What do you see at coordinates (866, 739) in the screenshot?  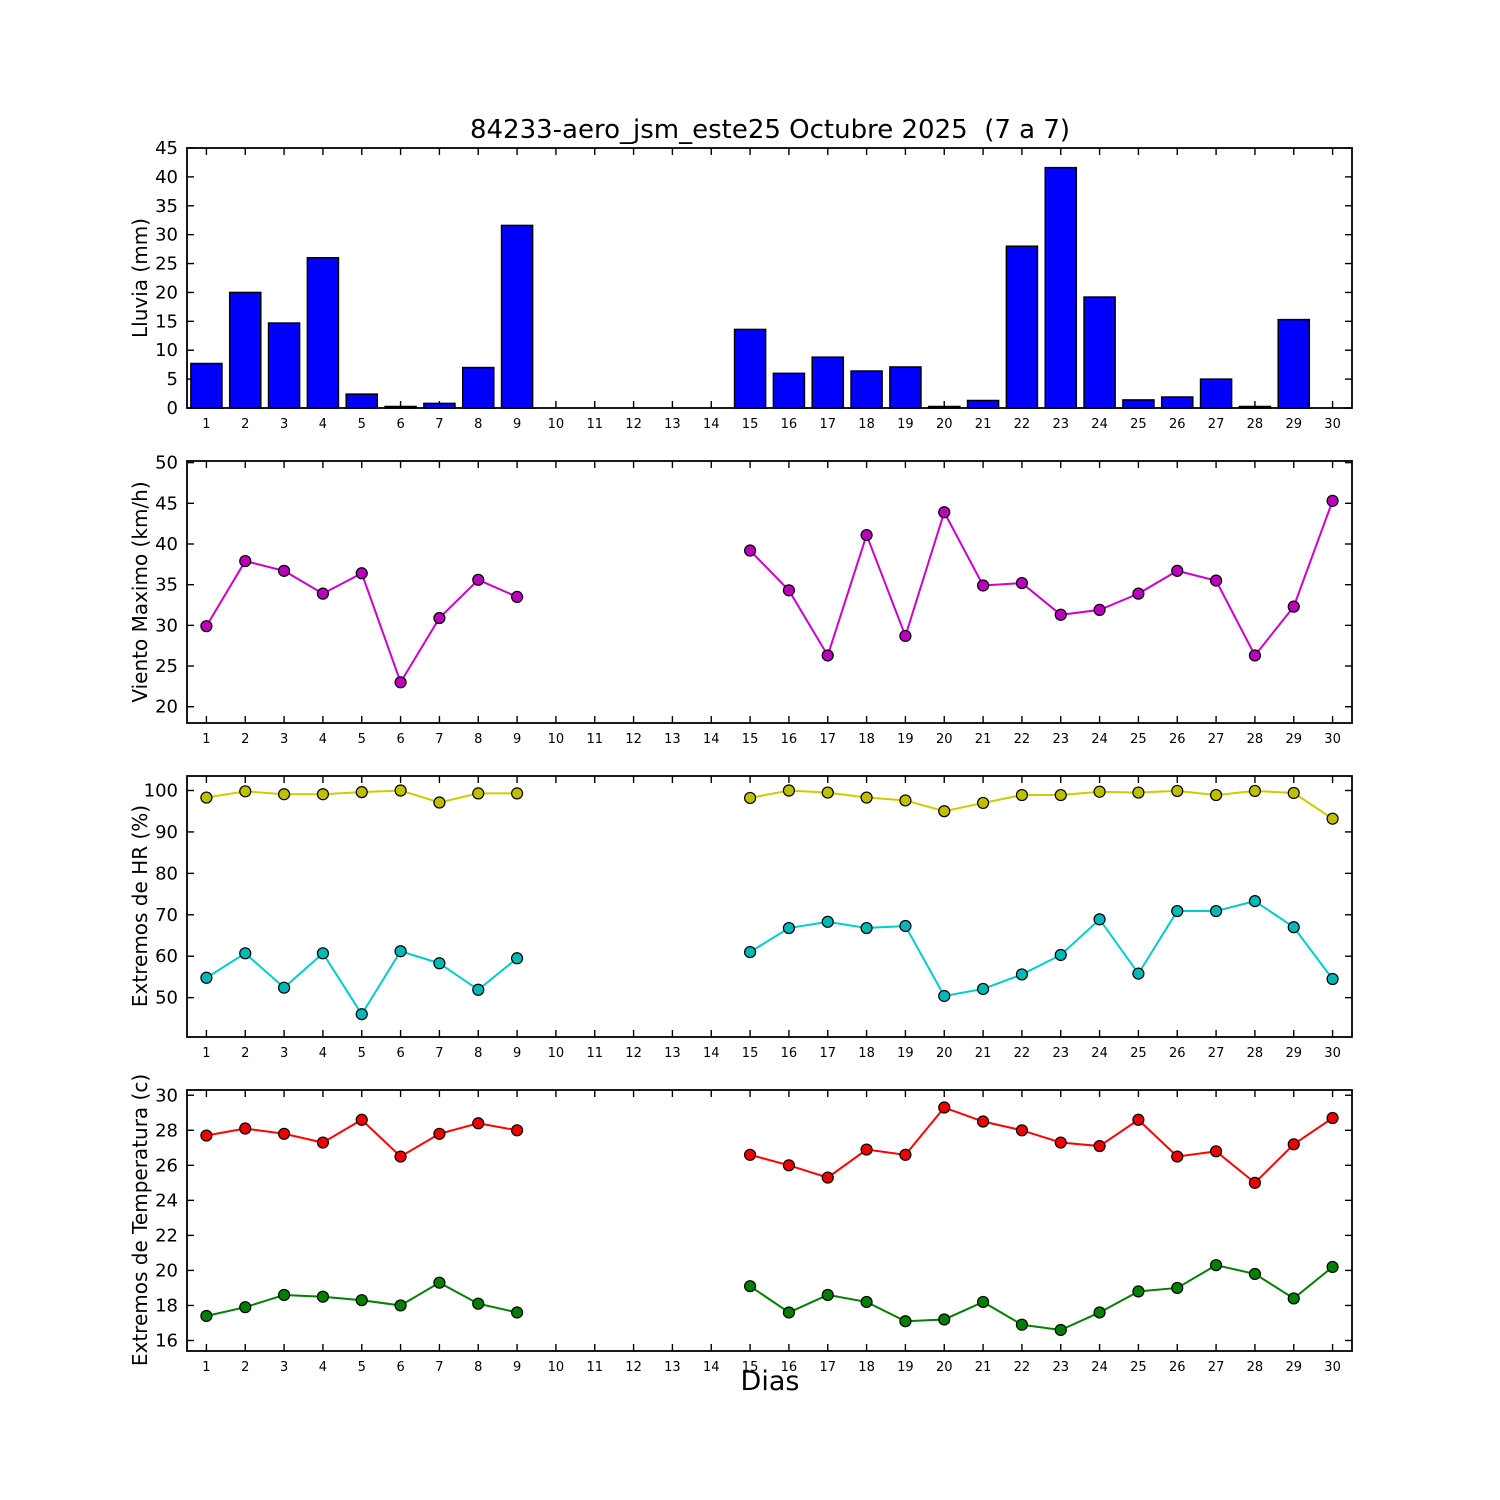 I see `x-tick-label: 18` at bounding box center [866, 739].